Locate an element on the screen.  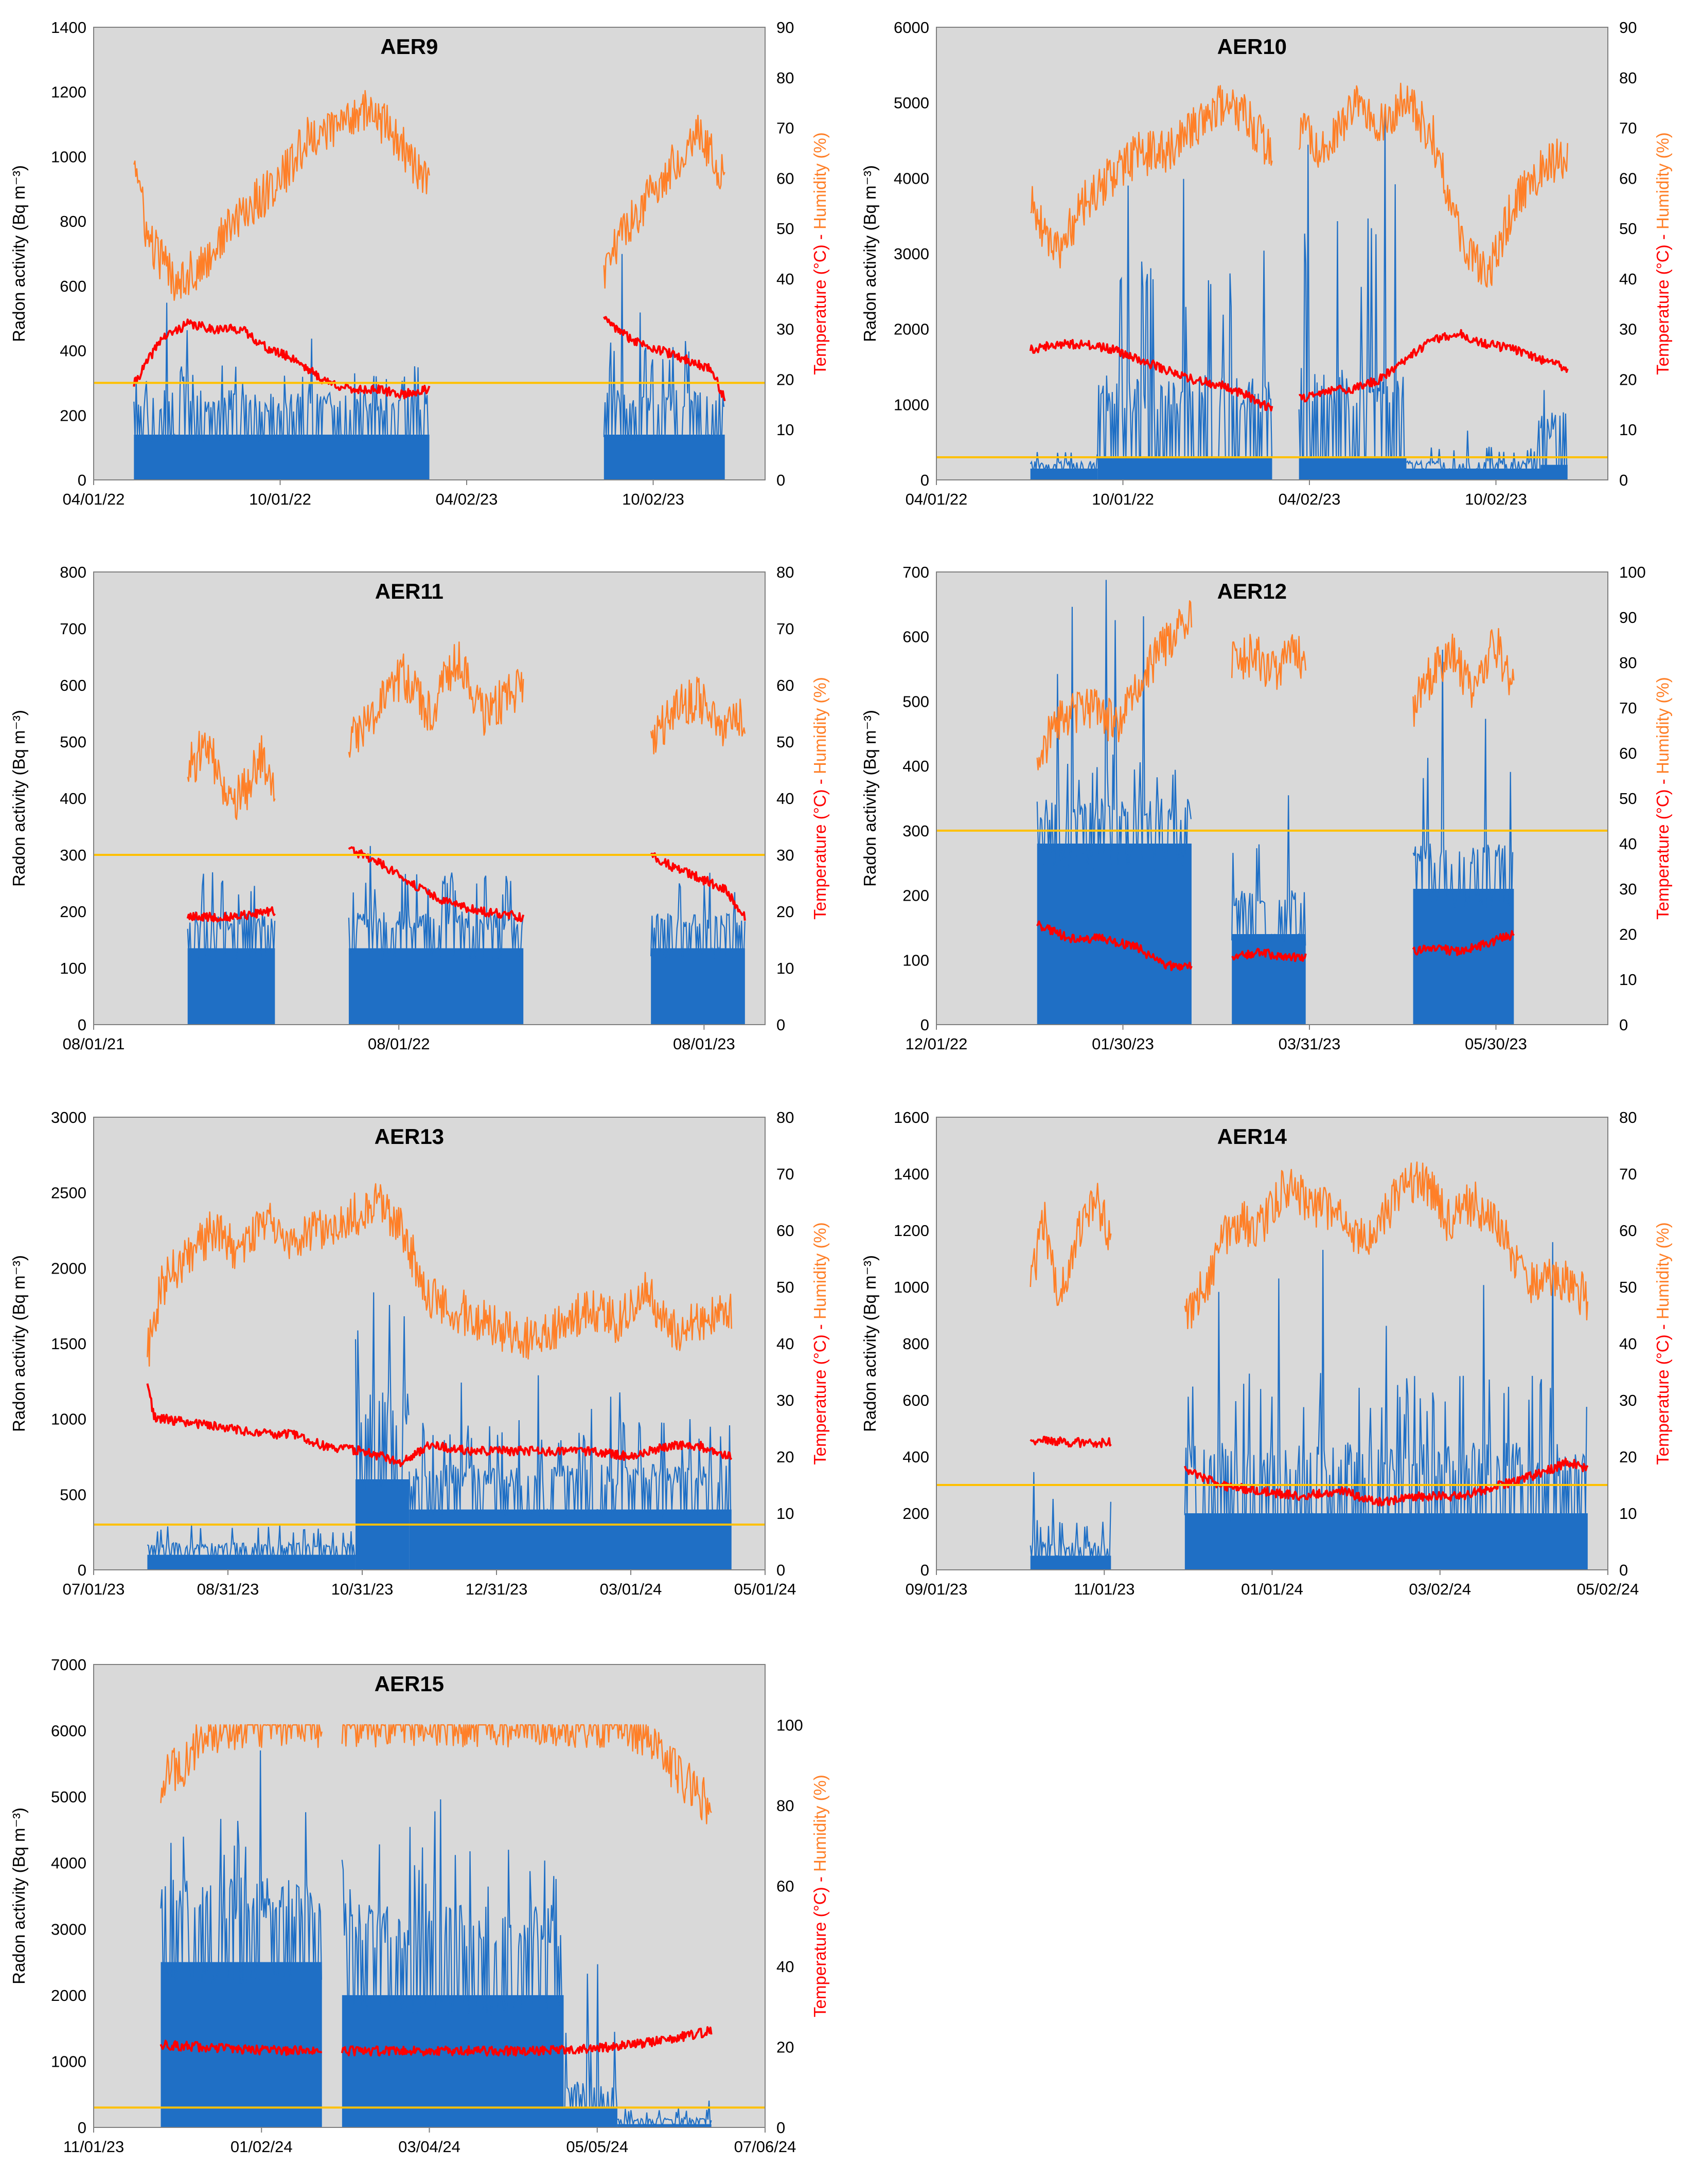
x-tick-label: 05/01/24 is located at coordinates (765, 1589).